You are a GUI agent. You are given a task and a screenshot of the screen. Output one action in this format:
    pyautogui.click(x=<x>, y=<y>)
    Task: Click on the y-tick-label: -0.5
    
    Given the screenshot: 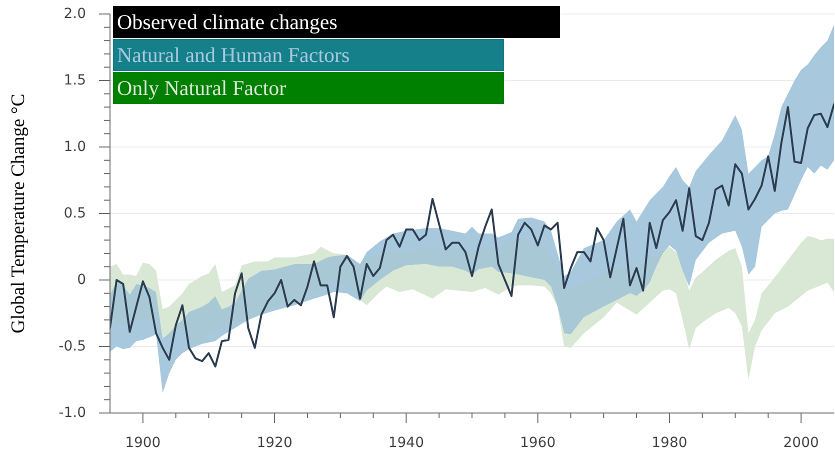 What is the action you would take?
    pyautogui.click(x=72, y=346)
    